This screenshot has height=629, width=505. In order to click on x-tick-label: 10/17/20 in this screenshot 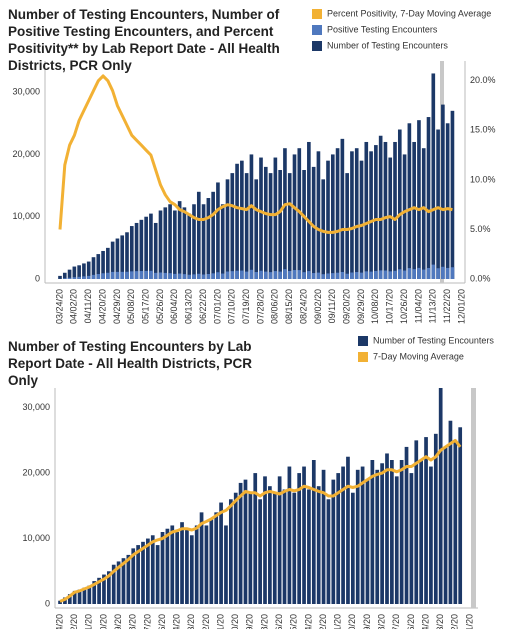, I will do `click(396, 621)`.